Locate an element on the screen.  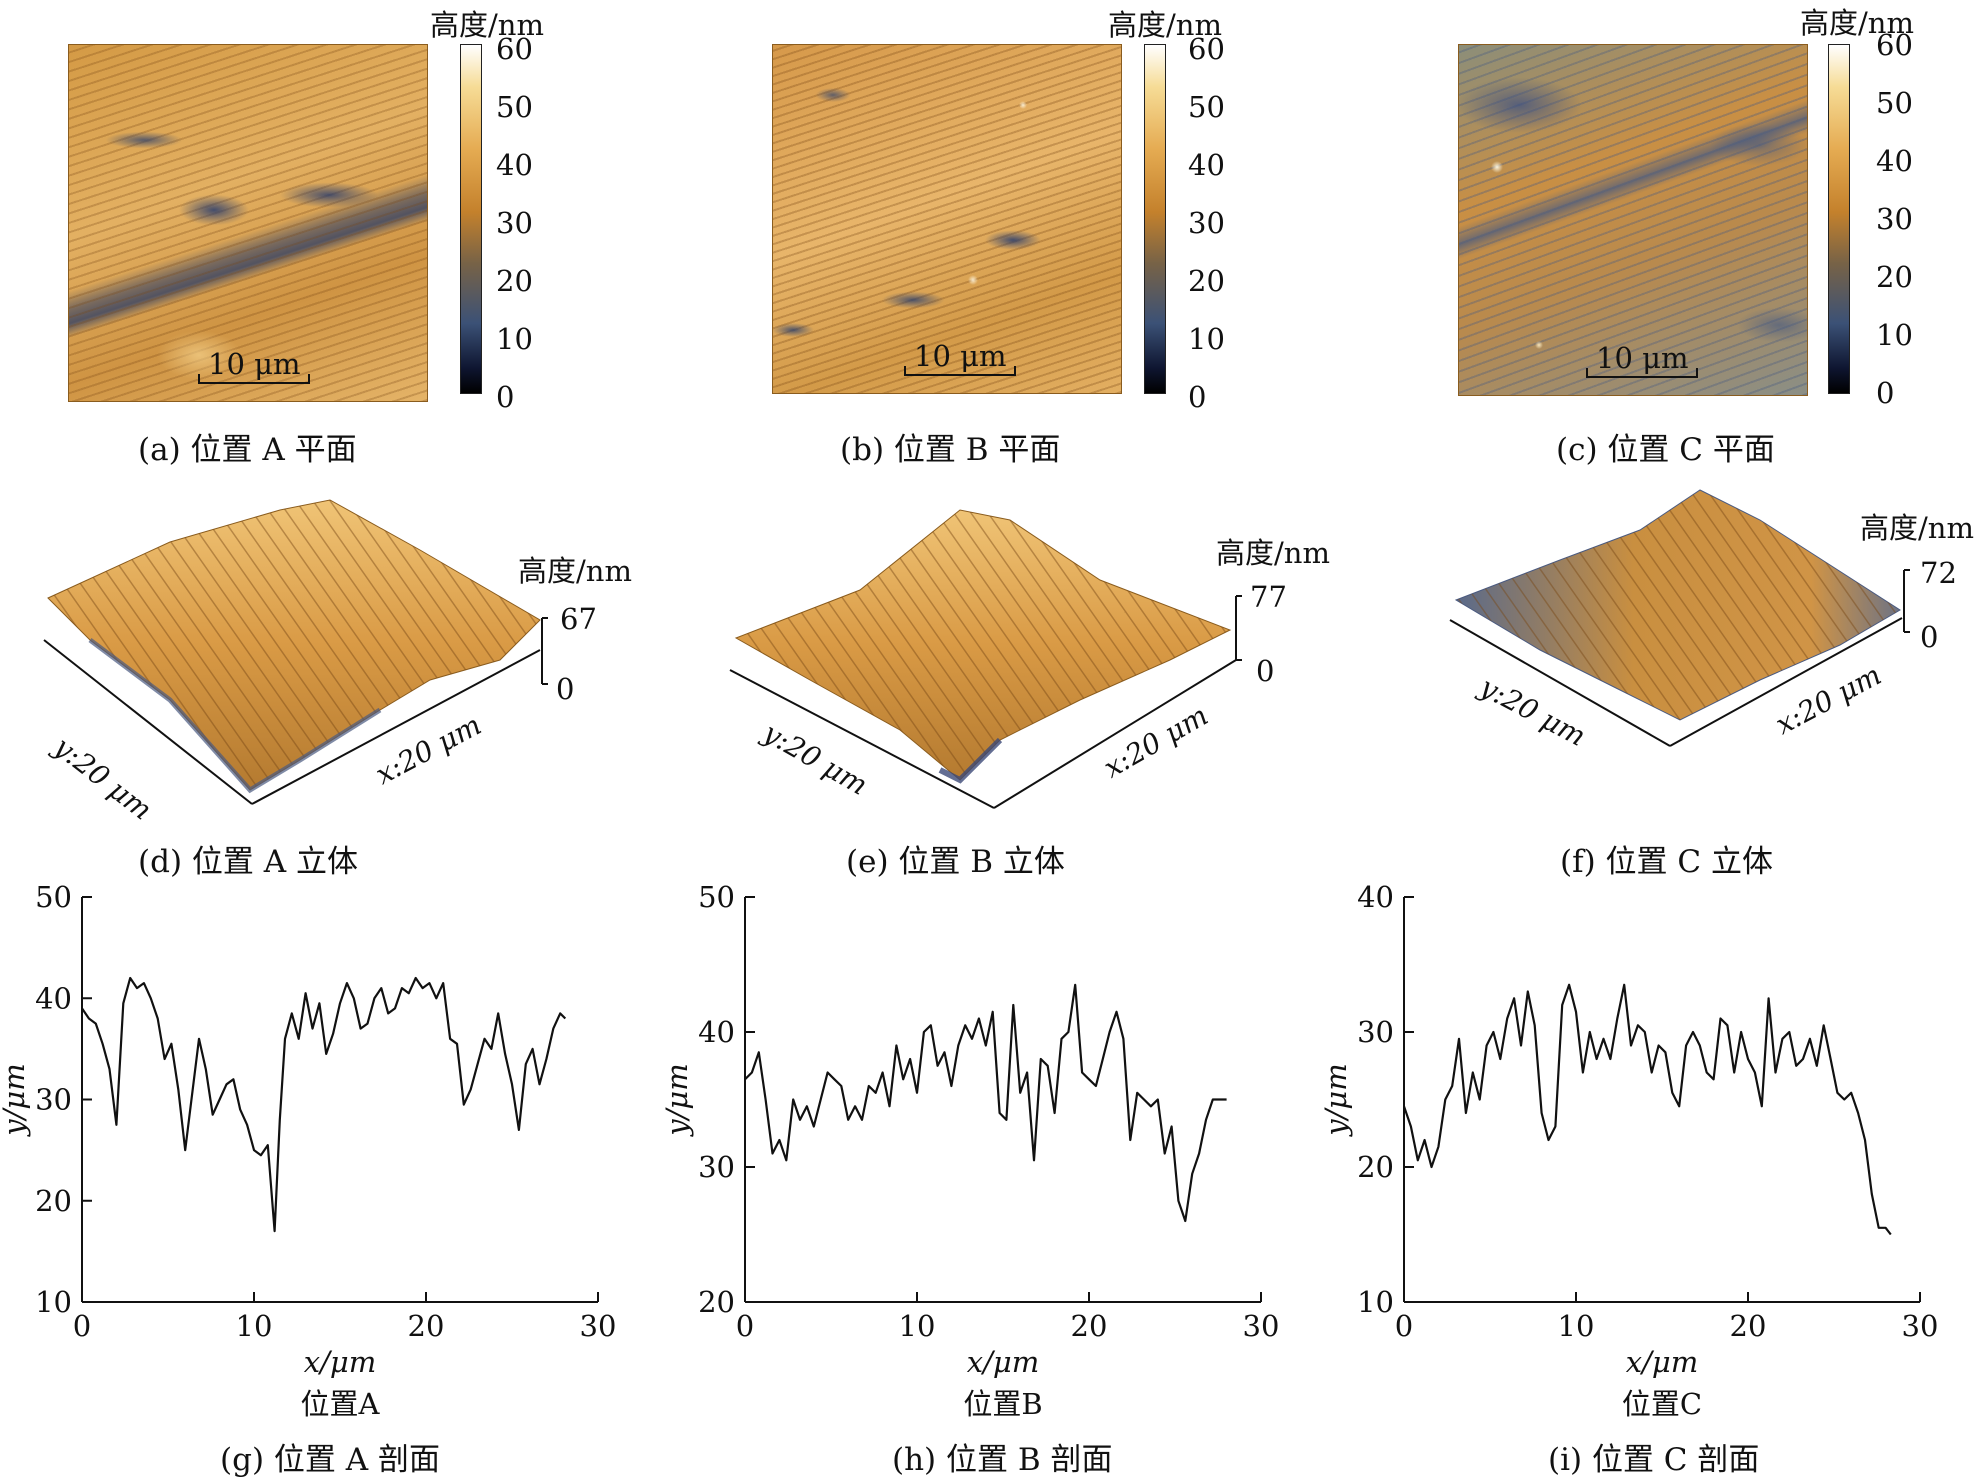
surface-3d-a-shadow is located at coordinates (235, 716).